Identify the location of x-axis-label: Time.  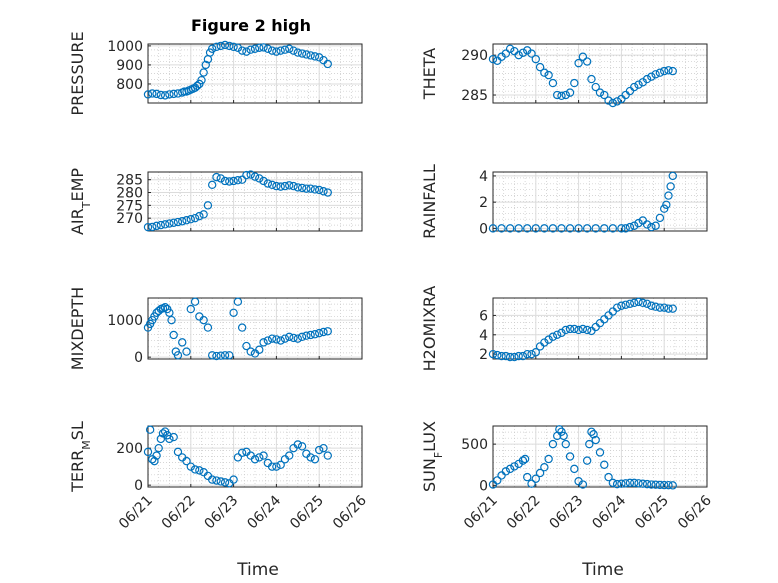
(602, 570).